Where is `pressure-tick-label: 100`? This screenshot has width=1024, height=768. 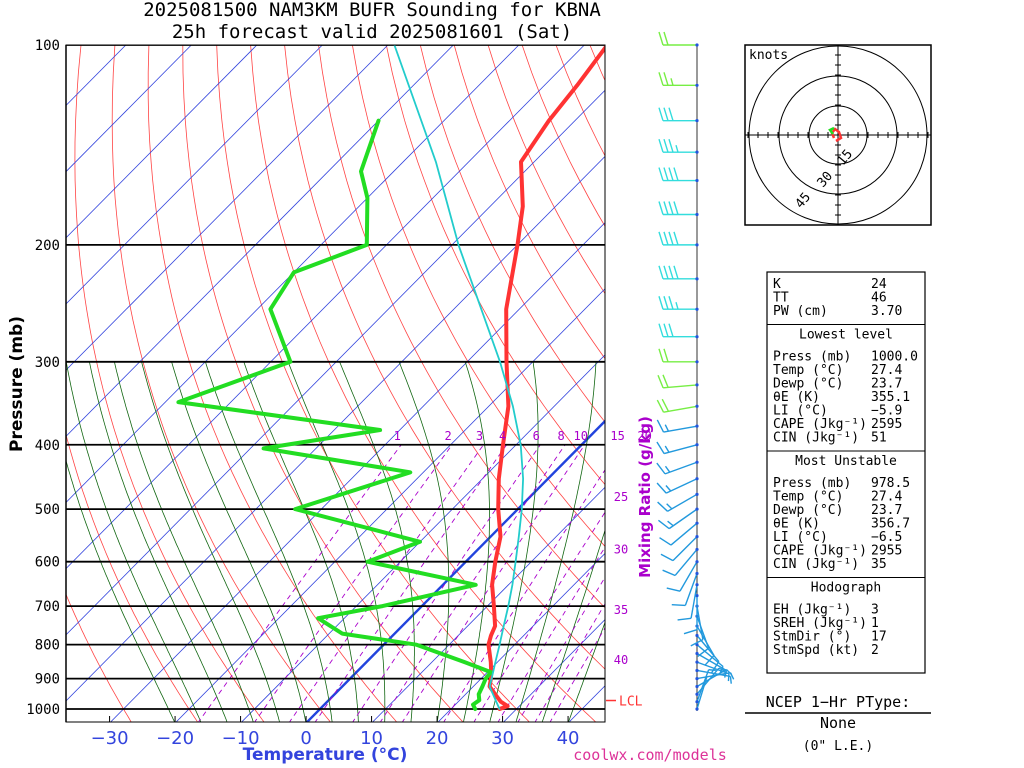
pressure-tick-label: 100 is located at coordinates (47, 46).